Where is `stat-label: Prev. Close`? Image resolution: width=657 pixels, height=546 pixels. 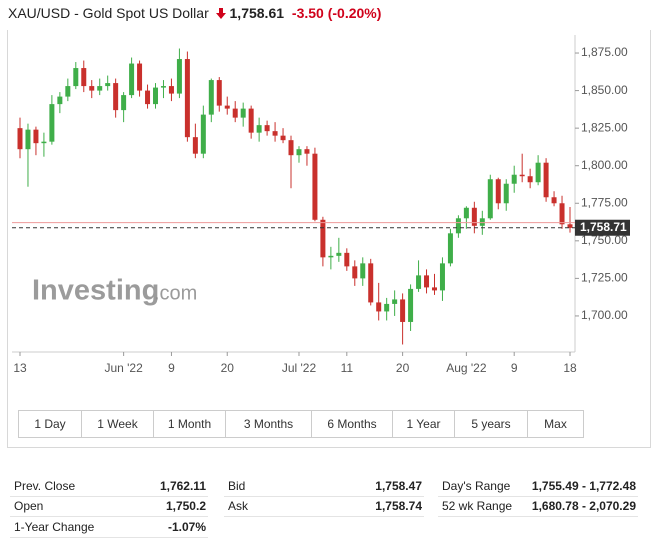 stat-label: Prev. Close is located at coordinates (45, 486).